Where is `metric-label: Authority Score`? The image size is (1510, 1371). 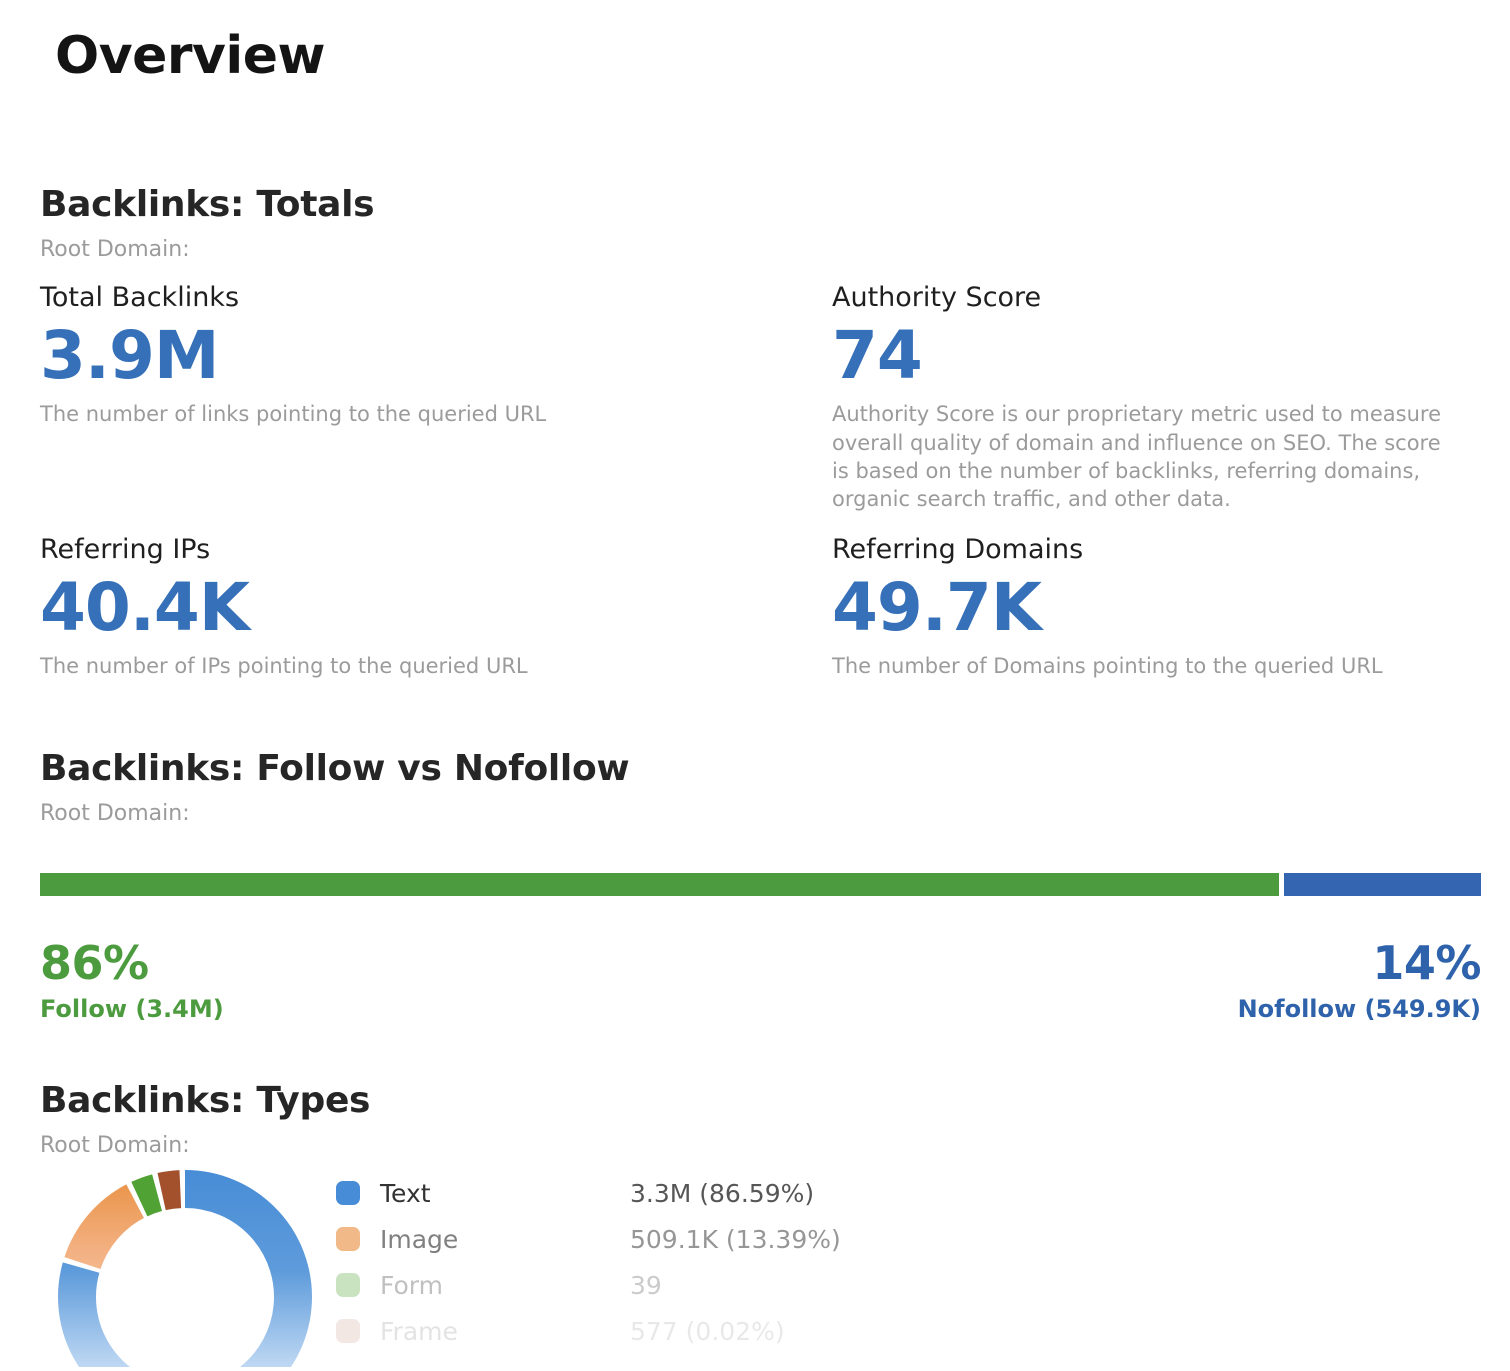
metric-label: Authority Score is located at coordinates (937, 297).